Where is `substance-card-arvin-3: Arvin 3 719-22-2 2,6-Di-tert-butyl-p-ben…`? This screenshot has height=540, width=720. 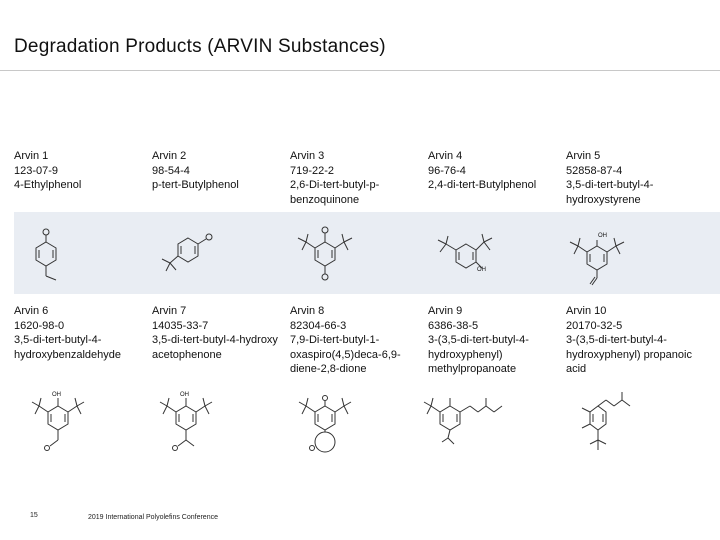 substance-card-arvin-3: Arvin 3 719-22-2 2,6-Di-tert-butyl-p-ben… is located at coordinates (354, 178).